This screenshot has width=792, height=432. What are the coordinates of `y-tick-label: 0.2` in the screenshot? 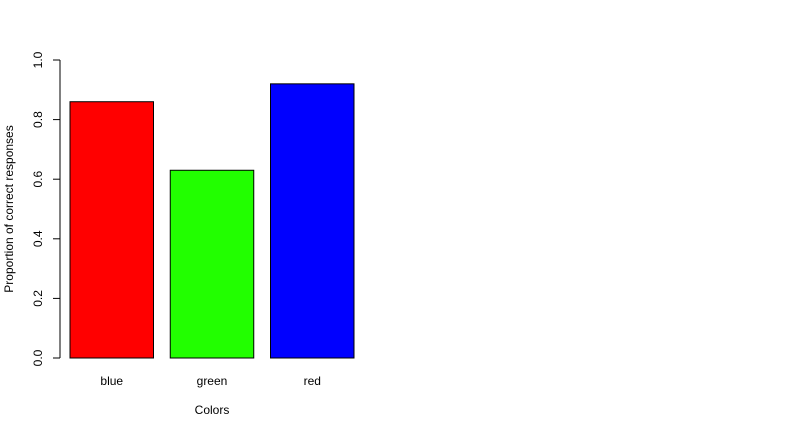 It's located at (38, 298).